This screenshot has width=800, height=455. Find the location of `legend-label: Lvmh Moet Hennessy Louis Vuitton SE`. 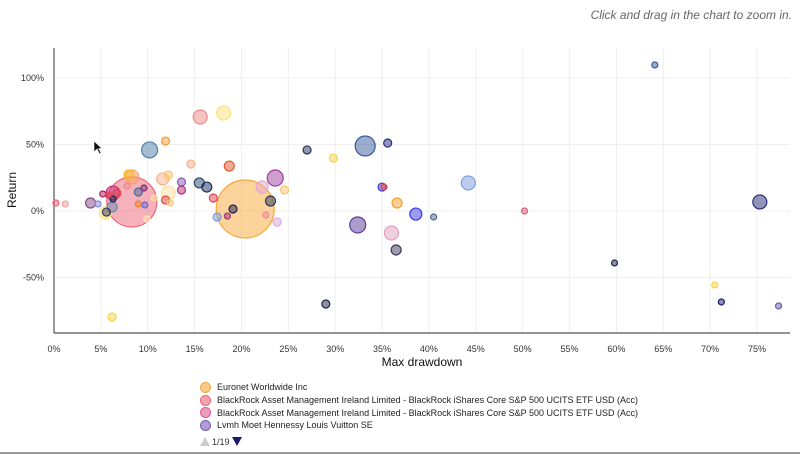

legend-label: Lvmh Moet Hennessy Louis Vuitton SE is located at coordinates (295, 425).